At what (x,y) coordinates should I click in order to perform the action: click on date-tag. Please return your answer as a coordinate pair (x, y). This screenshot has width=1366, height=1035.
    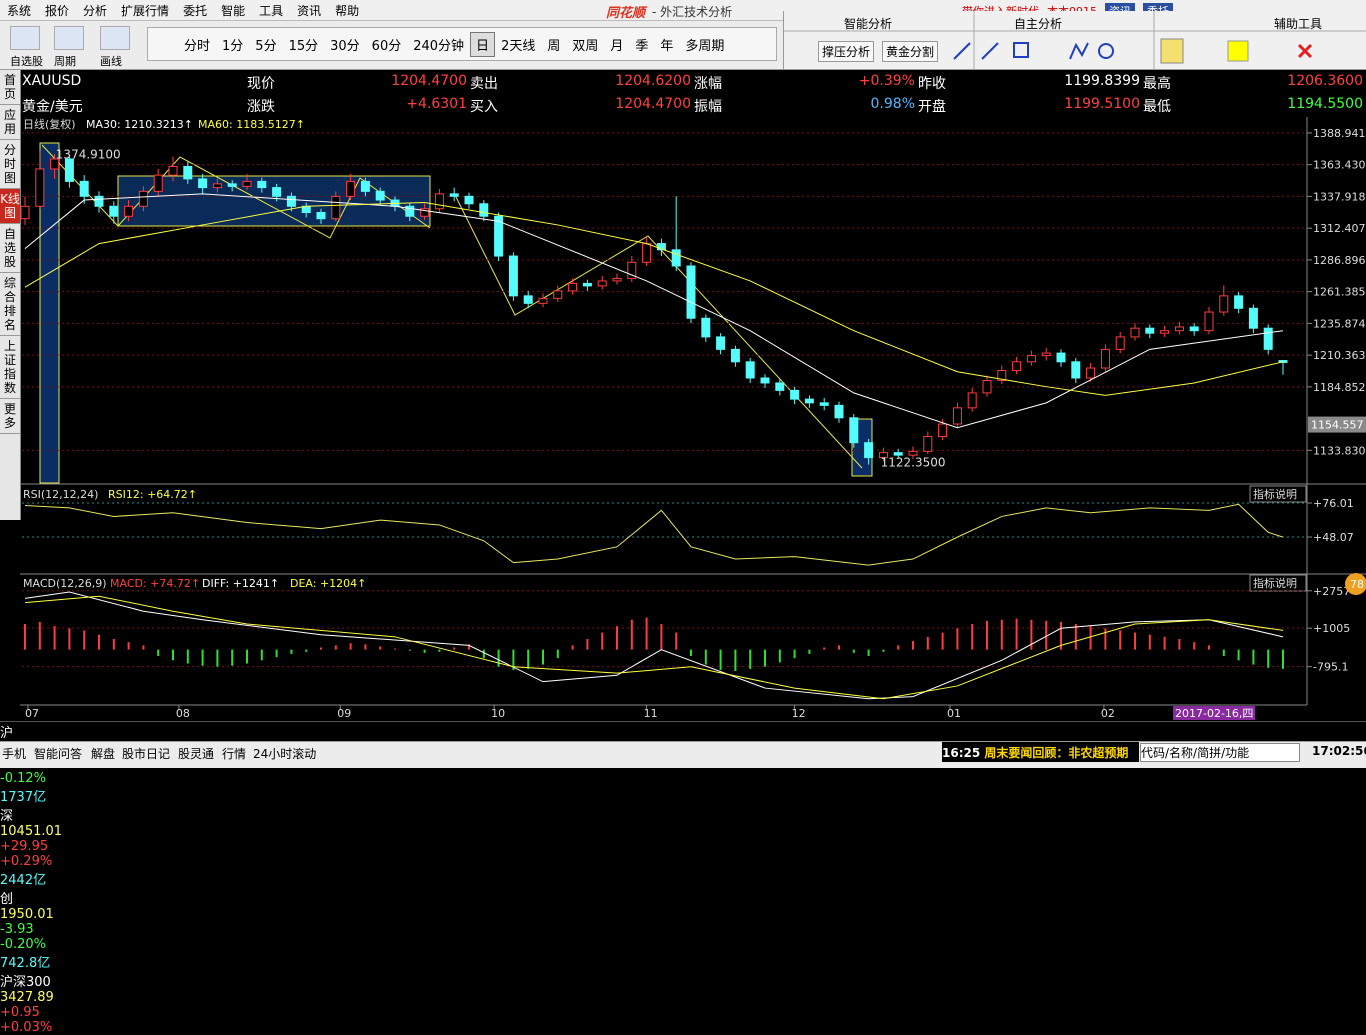
    Looking at the image, I should click on (1214, 713).